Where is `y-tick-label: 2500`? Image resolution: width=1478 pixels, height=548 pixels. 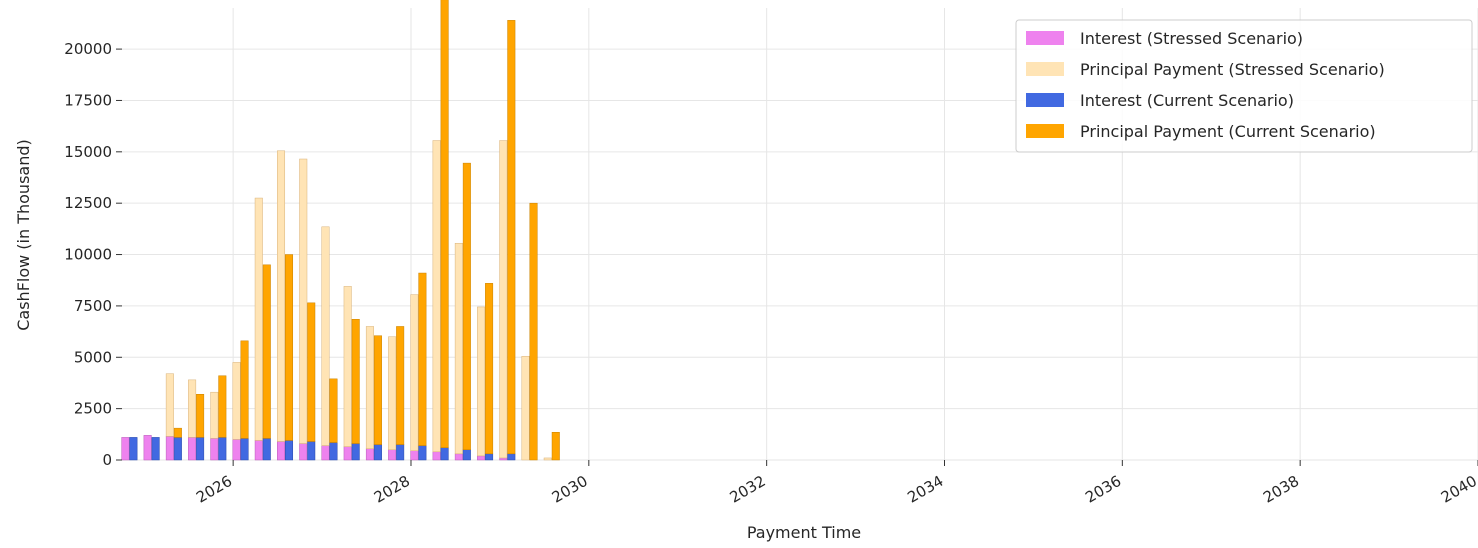
y-tick-label: 2500 is located at coordinates (93, 409).